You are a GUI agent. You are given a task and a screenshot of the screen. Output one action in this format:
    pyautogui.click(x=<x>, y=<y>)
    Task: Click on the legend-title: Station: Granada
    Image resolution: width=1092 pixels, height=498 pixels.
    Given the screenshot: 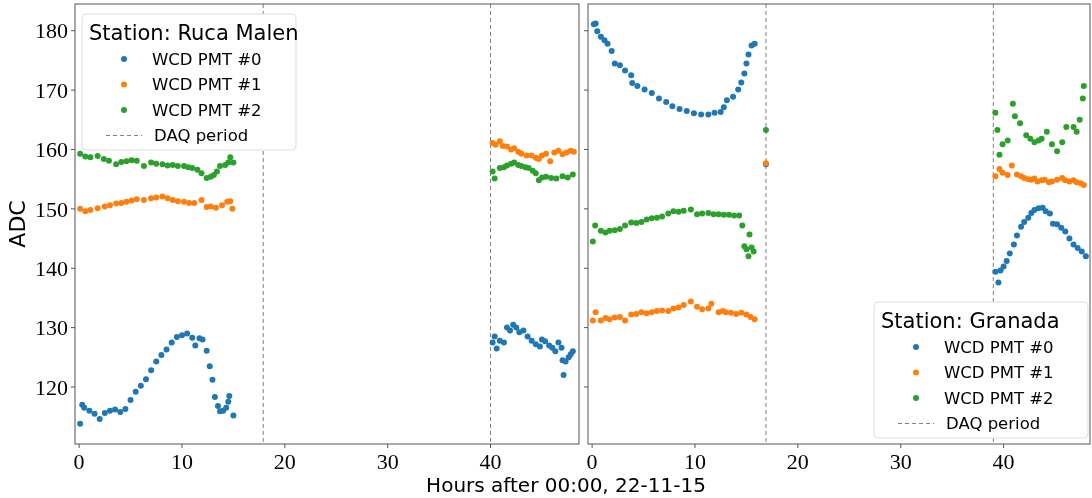 What is the action you would take?
    pyautogui.click(x=970, y=321)
    